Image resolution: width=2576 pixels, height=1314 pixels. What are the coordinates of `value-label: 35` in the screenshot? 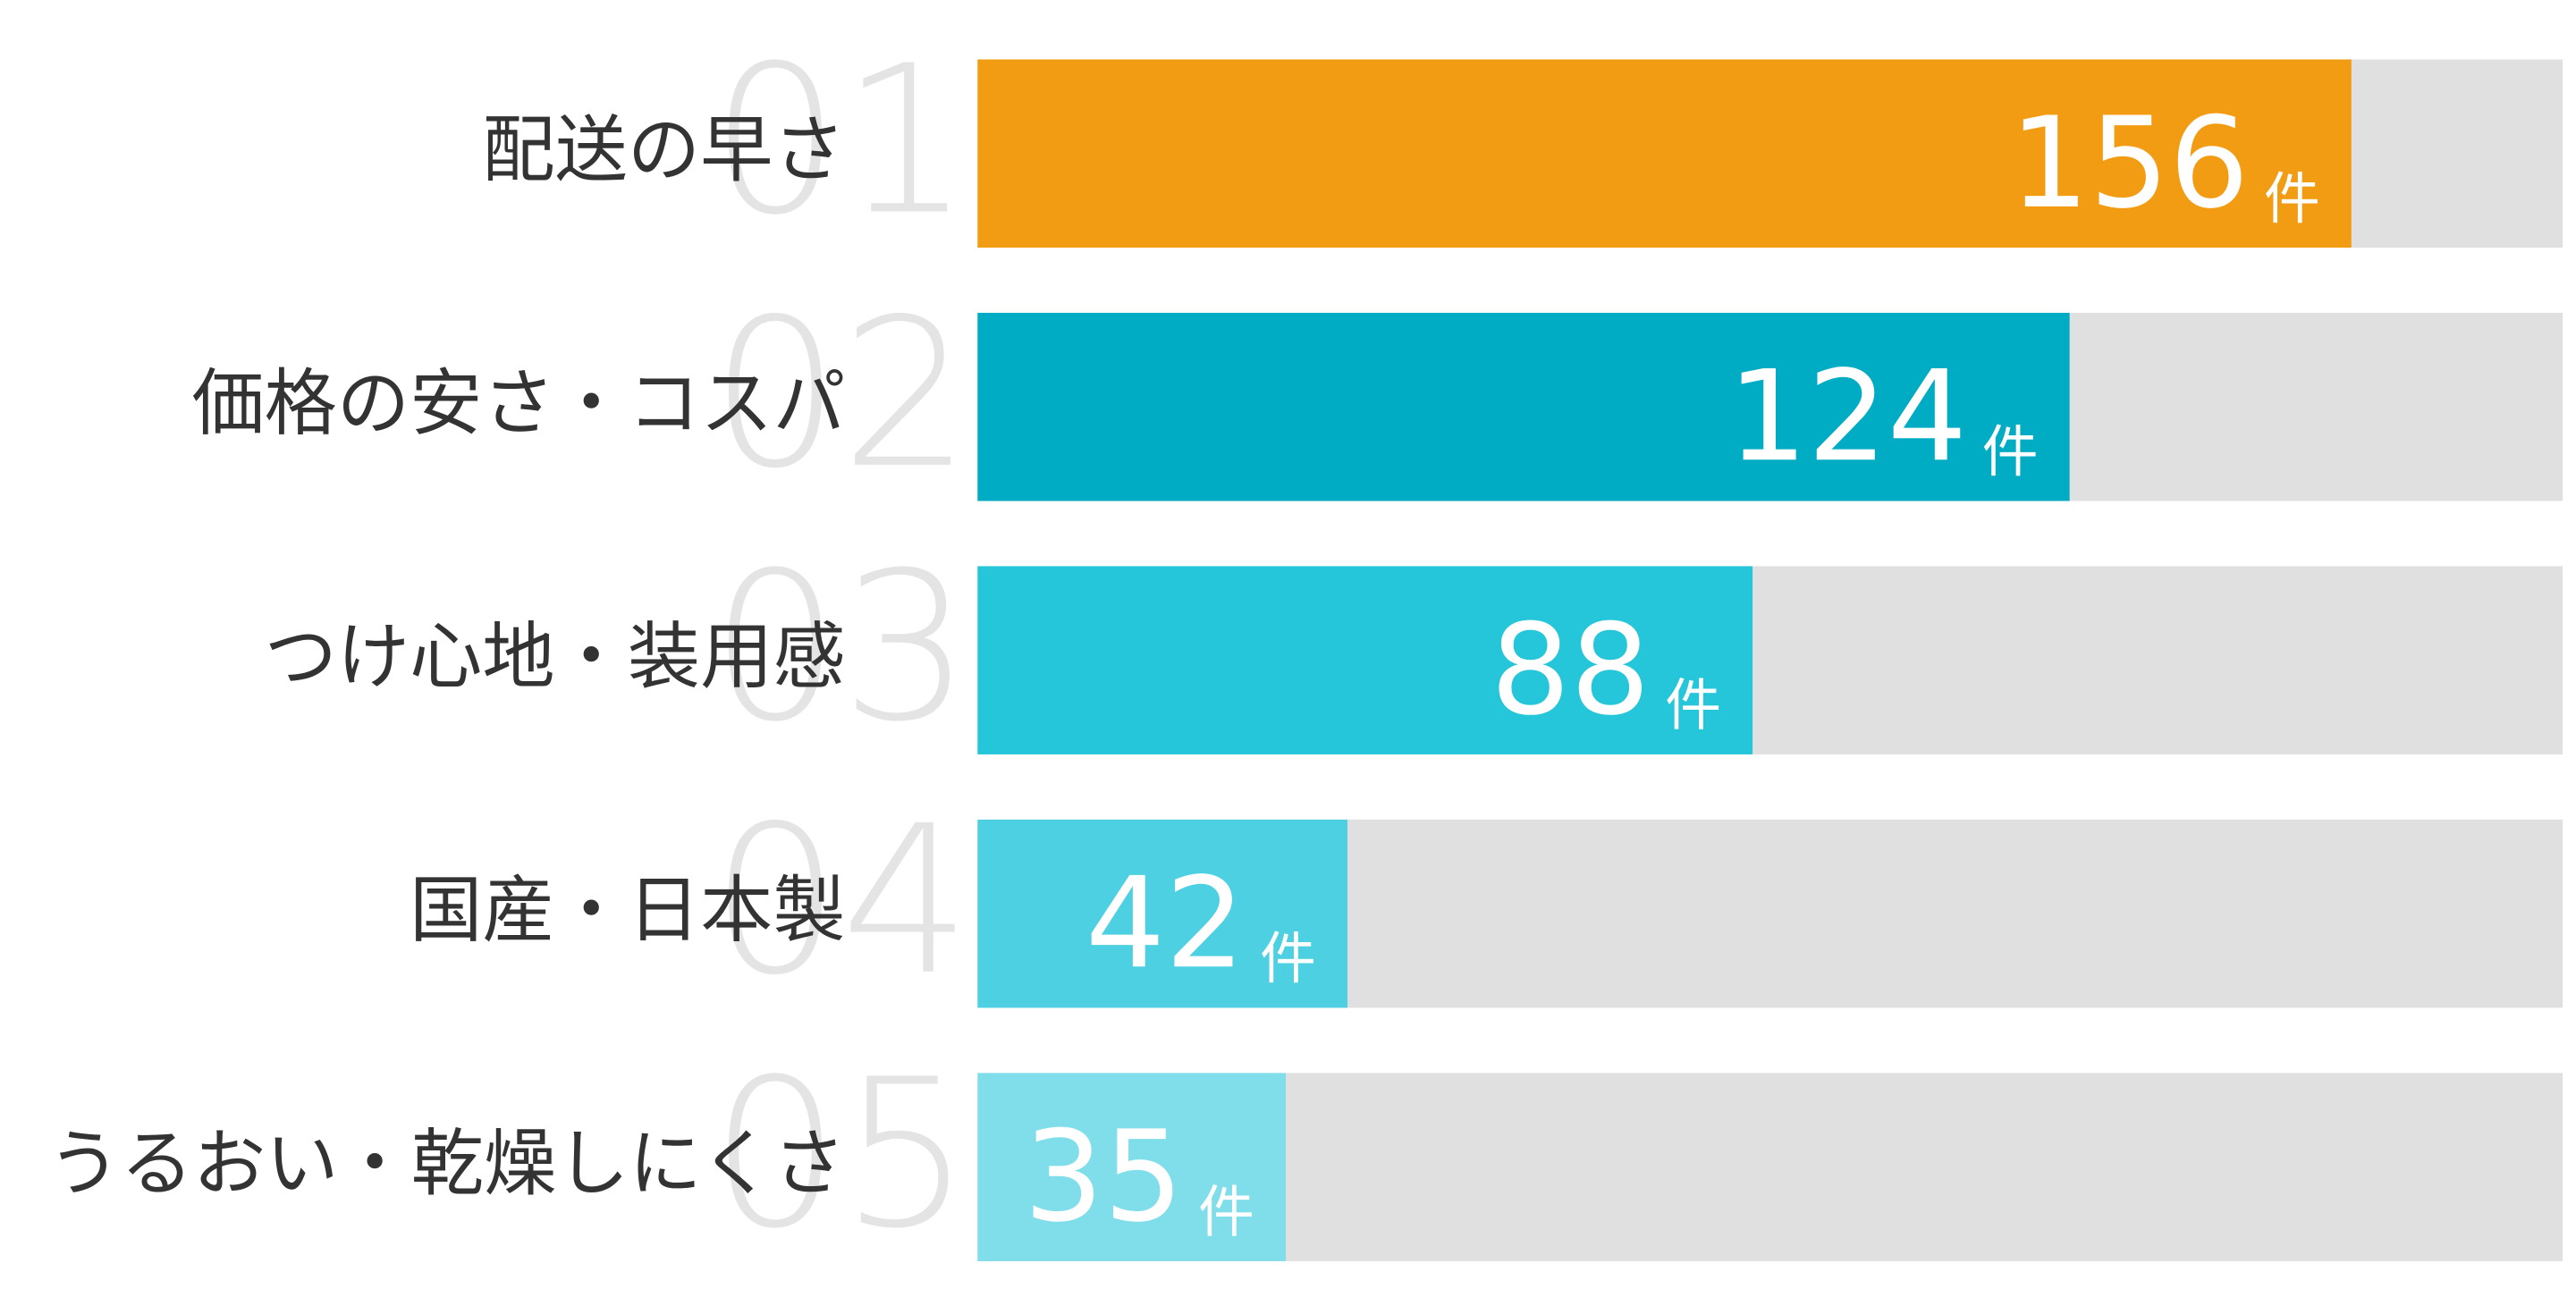 It's located at (1104, 1178).